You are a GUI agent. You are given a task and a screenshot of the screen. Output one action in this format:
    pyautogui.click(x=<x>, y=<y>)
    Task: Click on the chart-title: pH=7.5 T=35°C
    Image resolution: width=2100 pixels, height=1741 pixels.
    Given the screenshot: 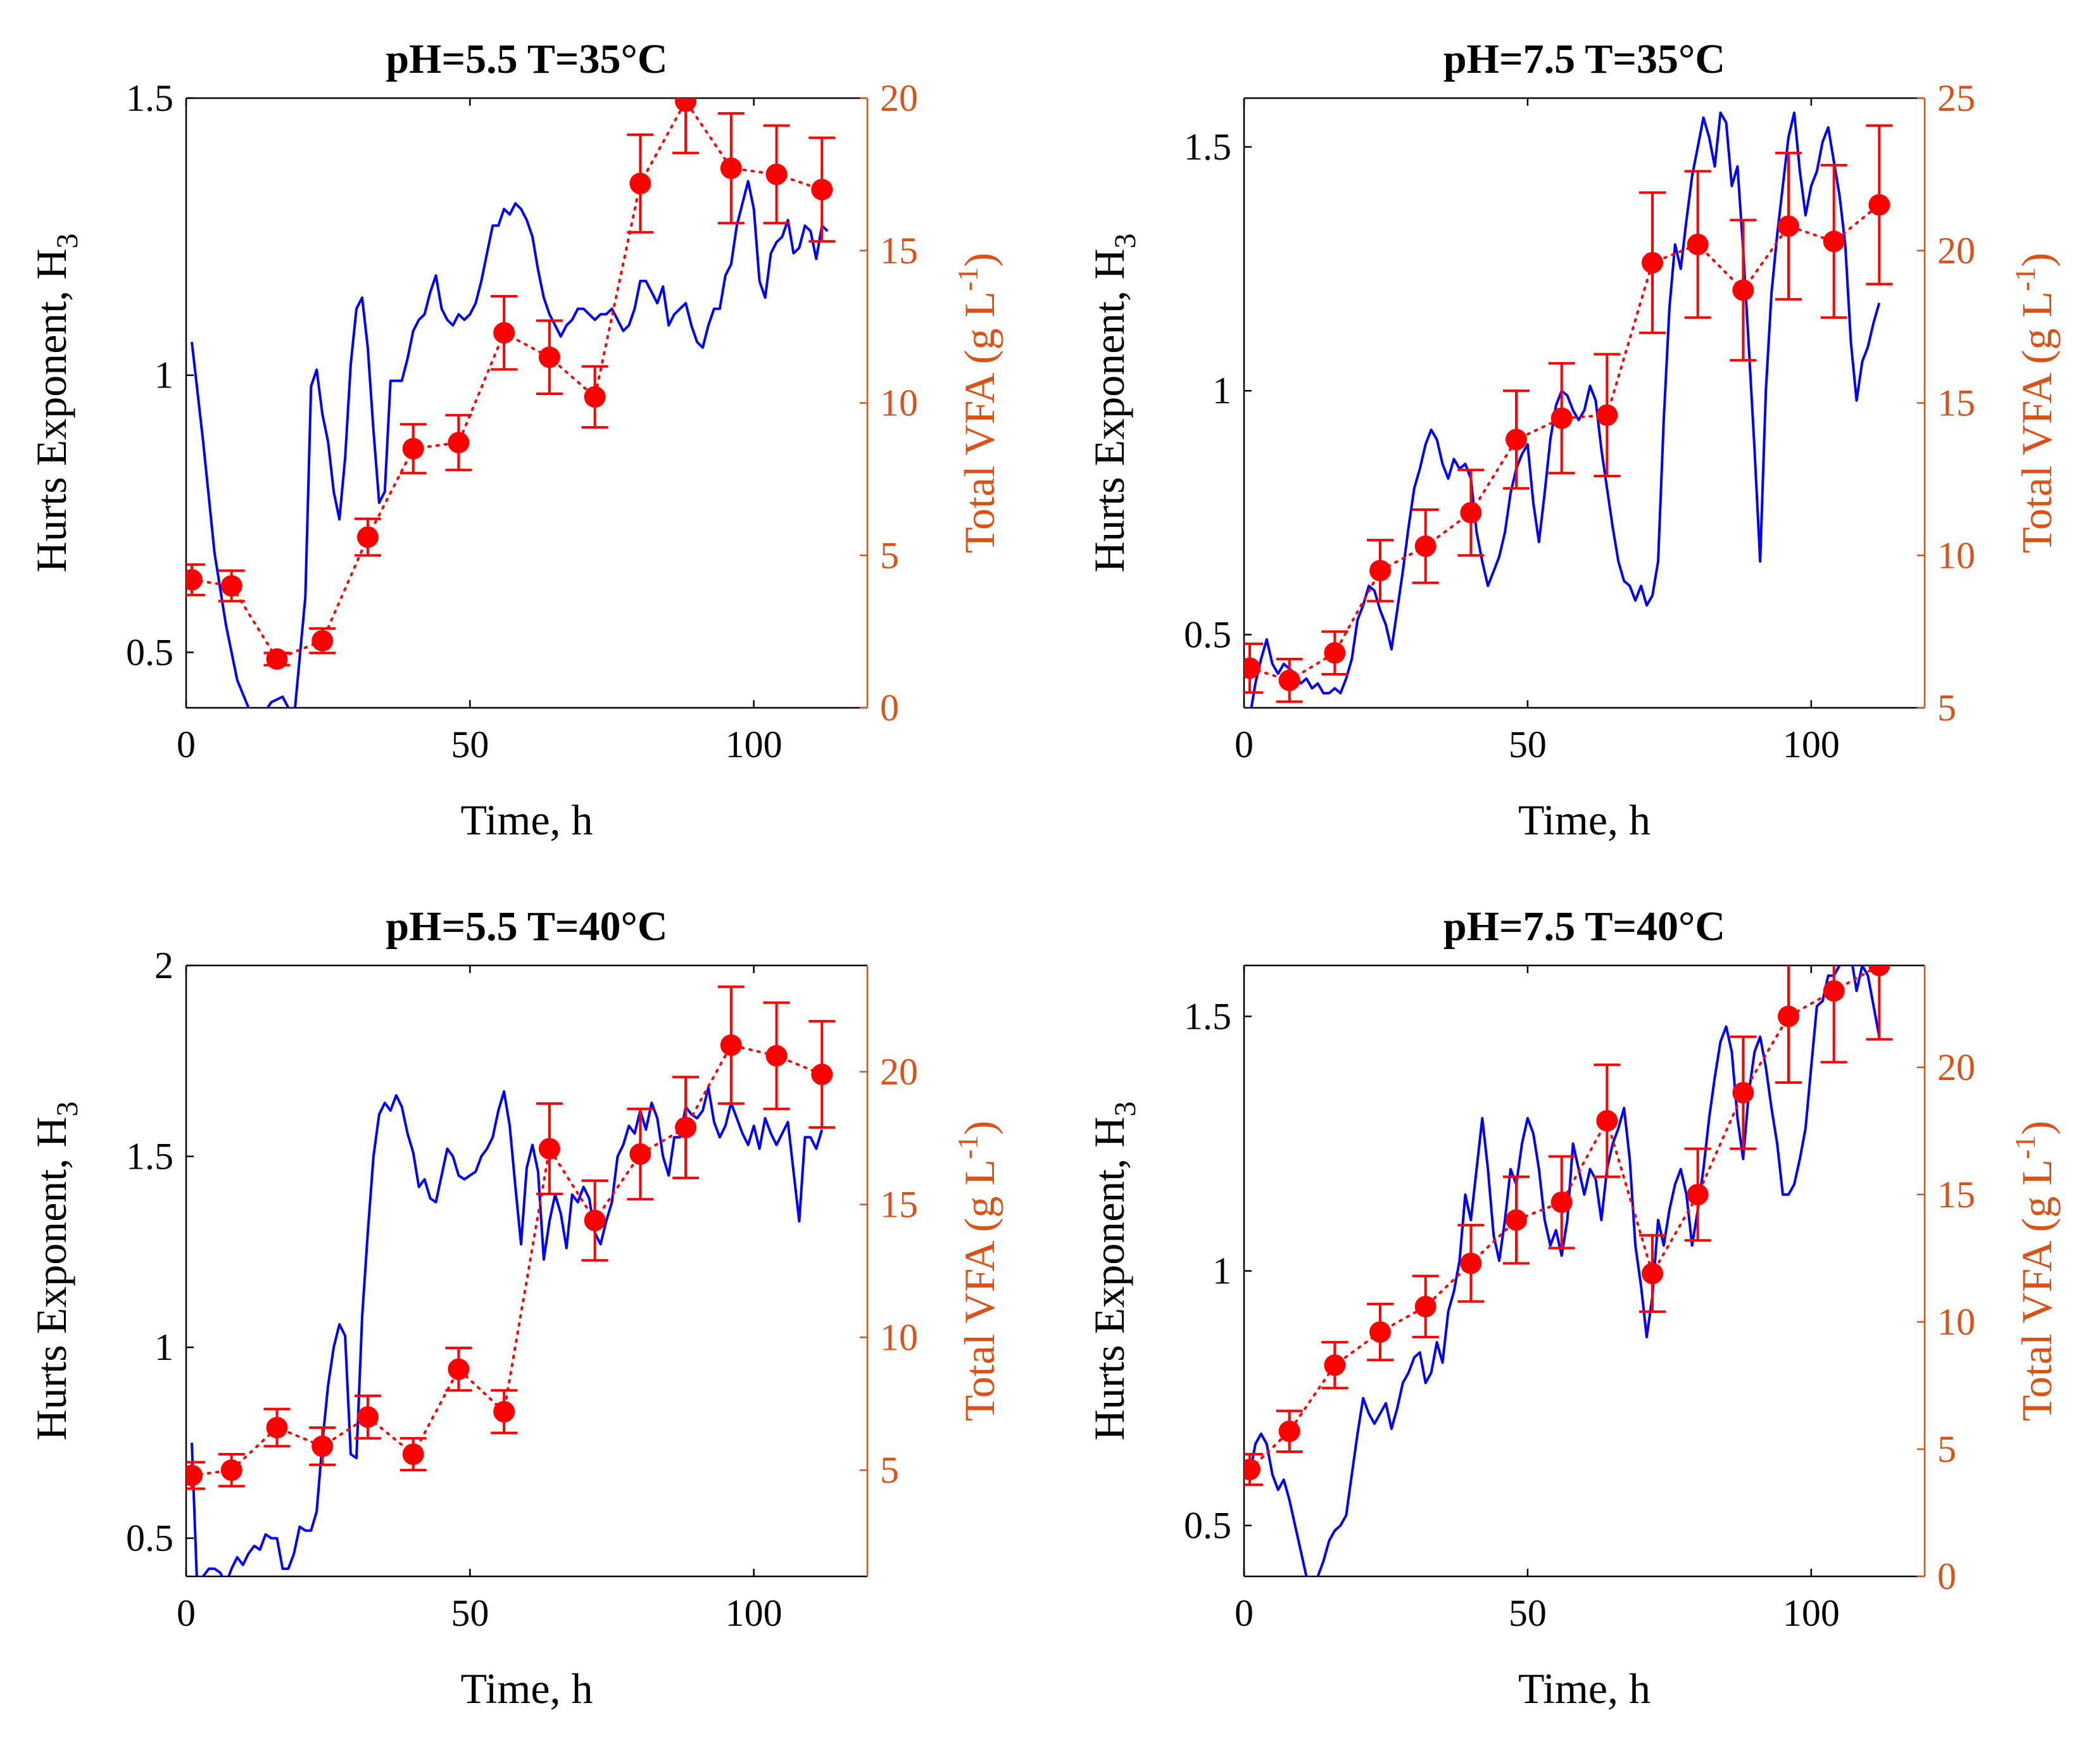 What is the action you would take?
    pyautogui.click(x=1584, y=59)
    